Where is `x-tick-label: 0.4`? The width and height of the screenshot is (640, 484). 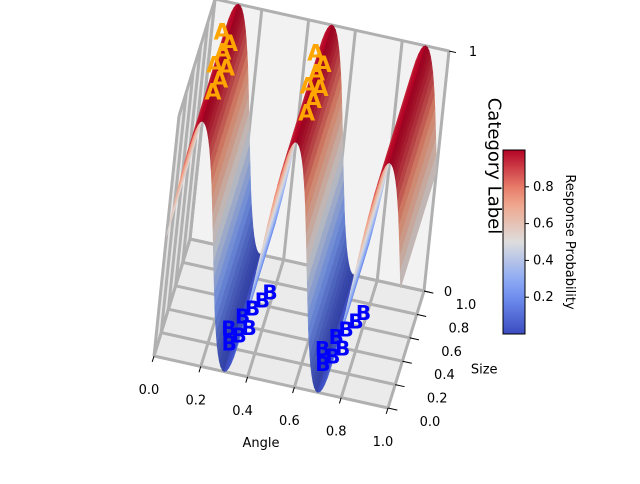 x-tick-label: 0.4 is located at coordinates (242, 411).